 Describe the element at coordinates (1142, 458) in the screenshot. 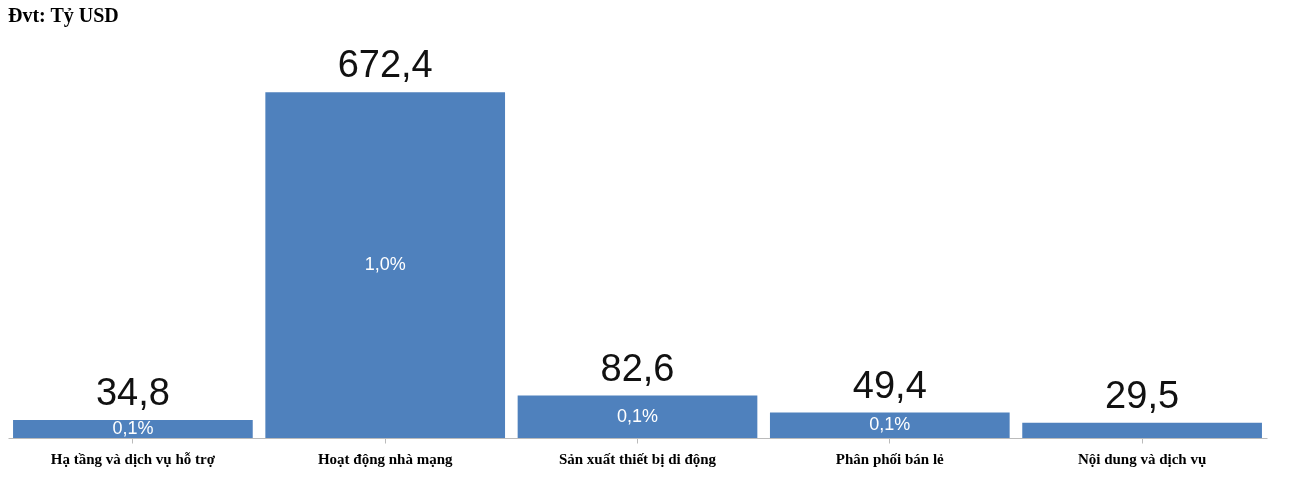

I see `x-tick-label: Nội dung và dịch vụ` at that location.